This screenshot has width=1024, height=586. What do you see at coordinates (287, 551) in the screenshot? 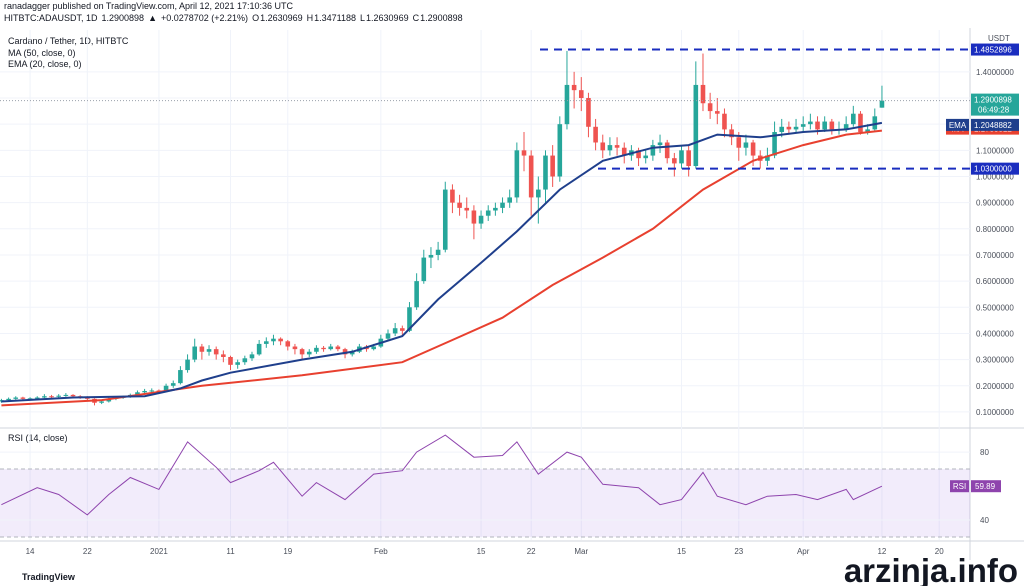
I see `x-tick-label: 19` at bounding box center [287, 551].